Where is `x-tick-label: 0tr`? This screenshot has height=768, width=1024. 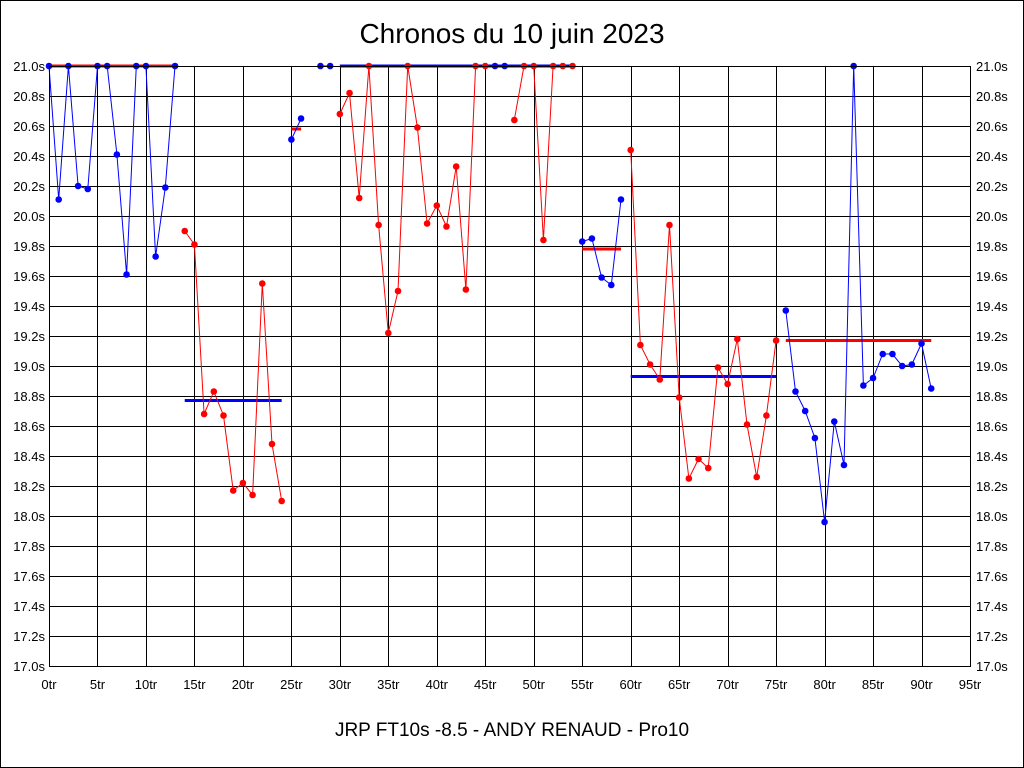 x-tick-label: 0tr is located at coordinates (49, 684).